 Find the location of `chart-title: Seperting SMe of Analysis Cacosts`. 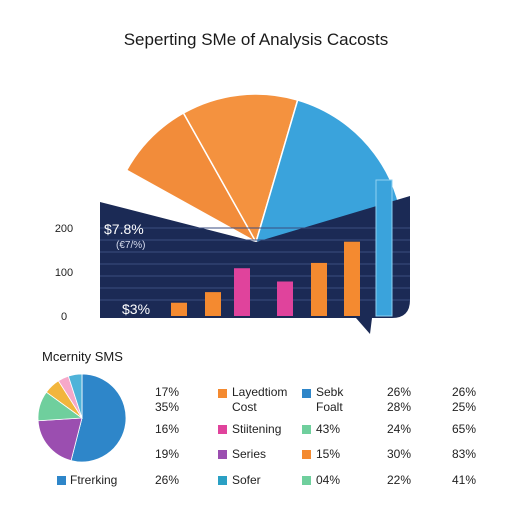

chart-title: Seperting SMe of Analysis Cacosts is located at coordinates (256, 39).